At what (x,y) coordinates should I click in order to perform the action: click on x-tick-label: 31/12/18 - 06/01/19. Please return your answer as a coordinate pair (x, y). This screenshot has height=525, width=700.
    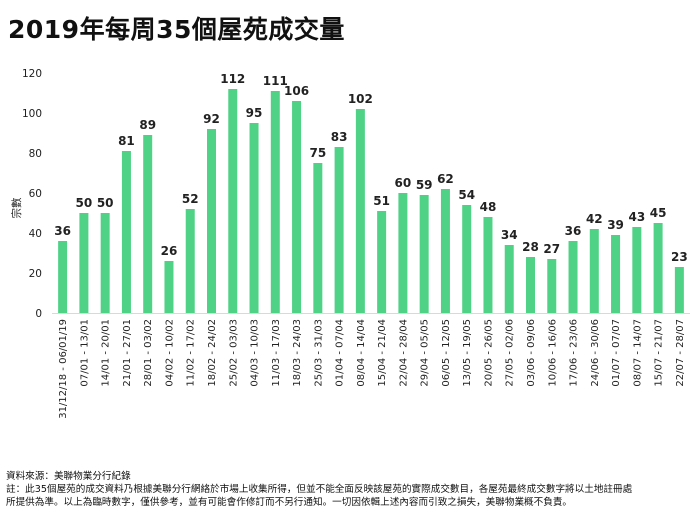
    Looking at the image, I should click on (63, 369).